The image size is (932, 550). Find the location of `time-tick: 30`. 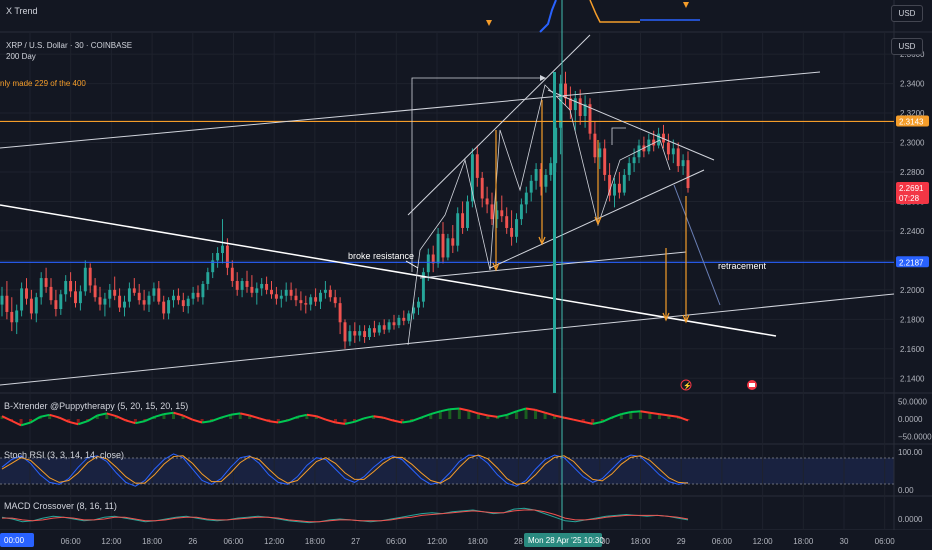

time-tick: 30 is located at coordinates (844, 541).